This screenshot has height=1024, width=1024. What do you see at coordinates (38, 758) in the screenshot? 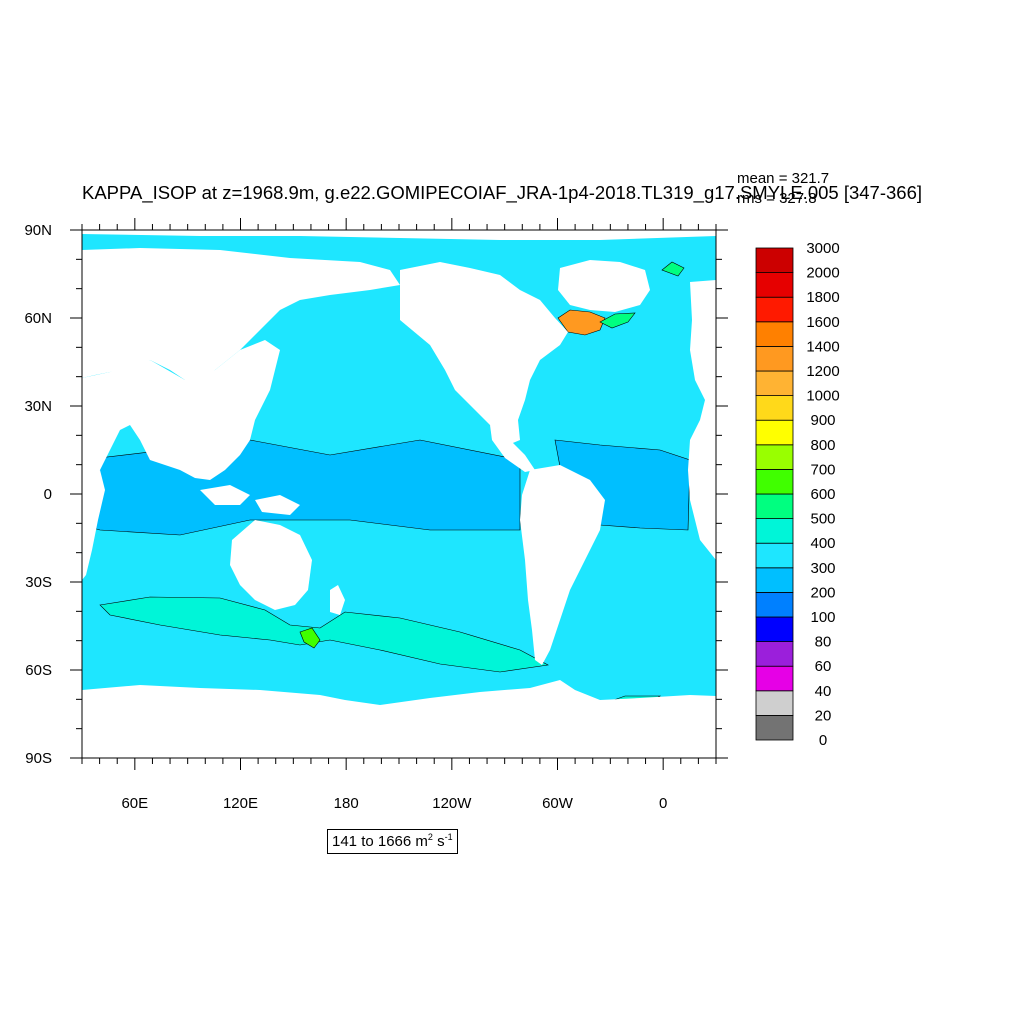
I see `lat-tick-label: 90S` at bounding box center [38, 758].